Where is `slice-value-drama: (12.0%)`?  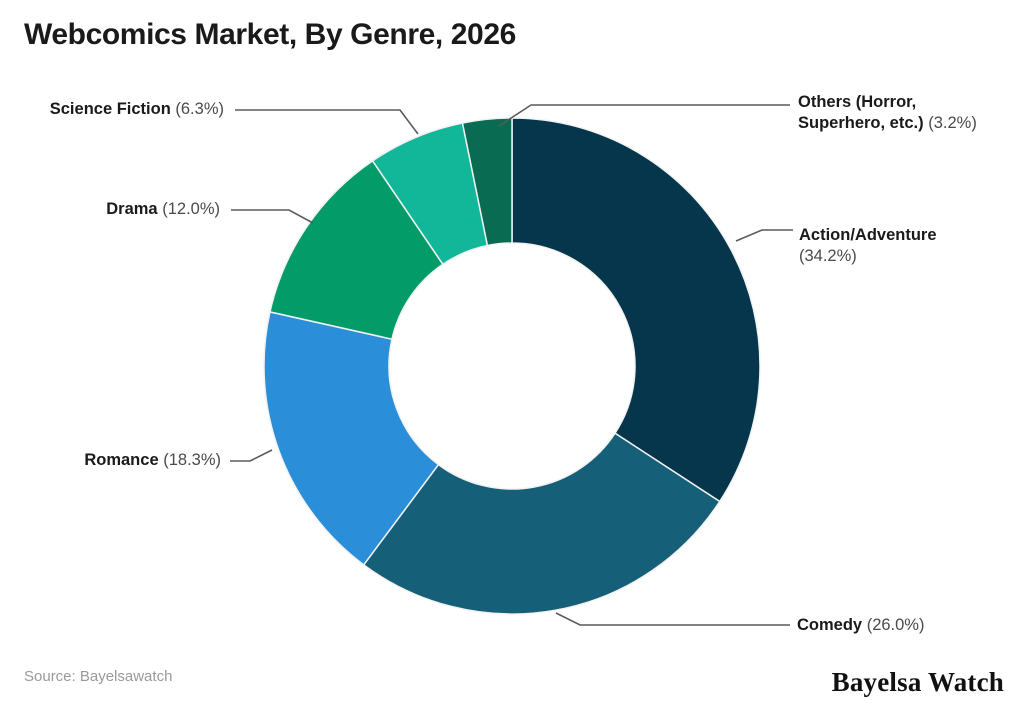
slice-value-drama: (12.0%) is located at coordinates (191, 209).